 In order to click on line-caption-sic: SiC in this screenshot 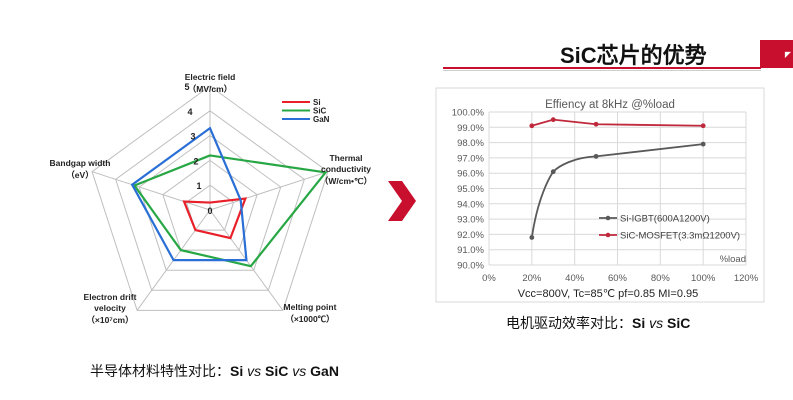, I will do `click(679, 323)`.